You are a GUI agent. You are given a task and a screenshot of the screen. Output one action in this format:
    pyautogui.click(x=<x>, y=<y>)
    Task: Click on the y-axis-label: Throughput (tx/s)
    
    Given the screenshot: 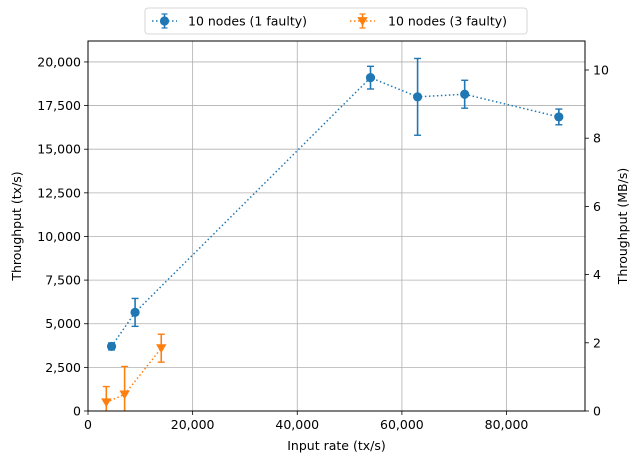 What is the action you would take?
    pyautogui.click(x=16, y=226)
    